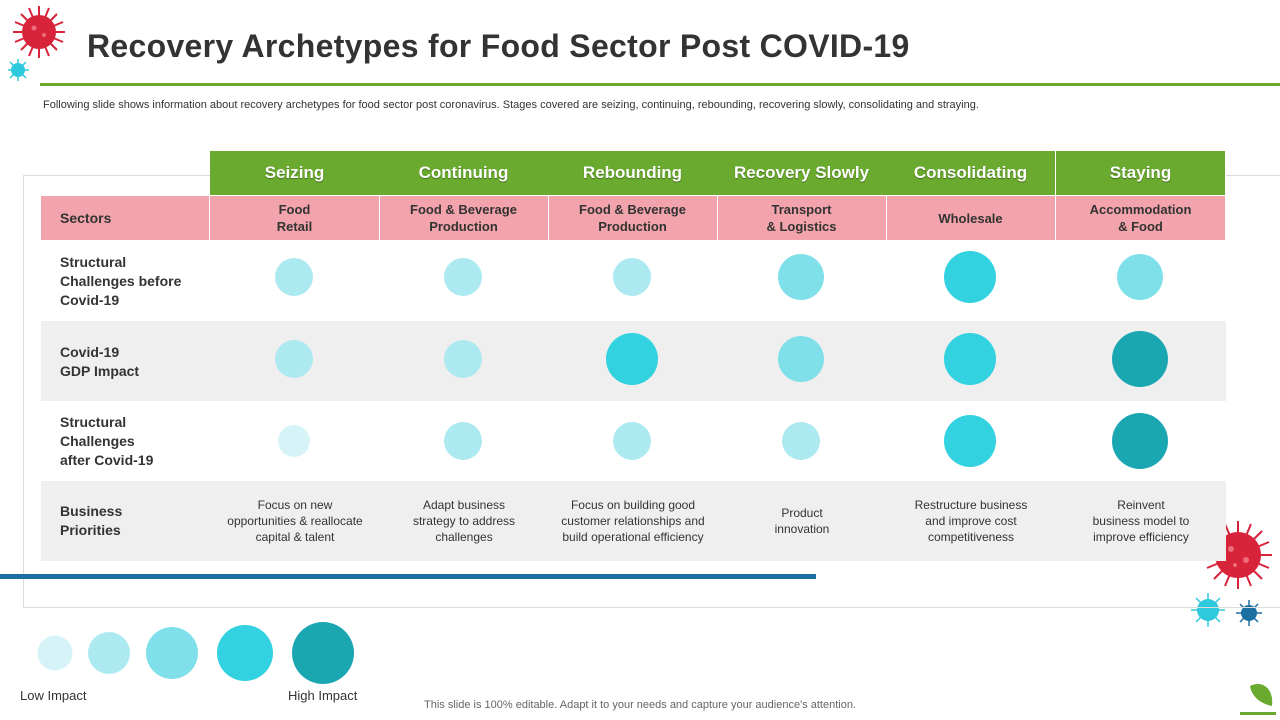 The width and height of the screenshot is (1280, 720). What do you see at coordinates (125, 218) in the screenshot?
I see `sectors-label: Sectors` at bounding box center [125, 218].